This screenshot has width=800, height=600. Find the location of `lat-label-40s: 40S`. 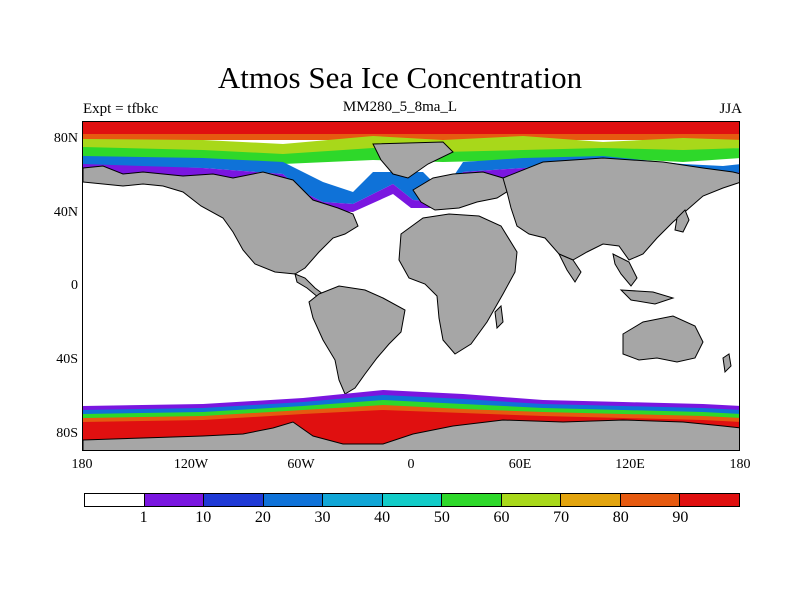

lat-label-40s: 40S is located at coordinates (67, 359).